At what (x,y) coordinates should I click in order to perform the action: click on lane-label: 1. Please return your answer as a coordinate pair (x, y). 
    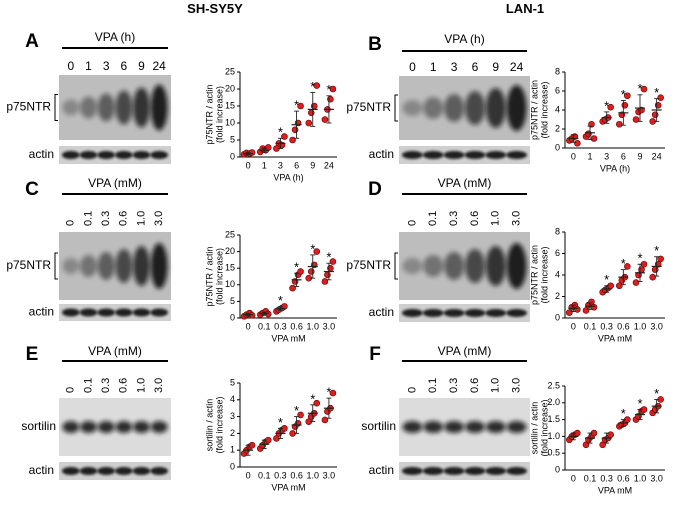
    Looking at the image, I should click on (433, 67).